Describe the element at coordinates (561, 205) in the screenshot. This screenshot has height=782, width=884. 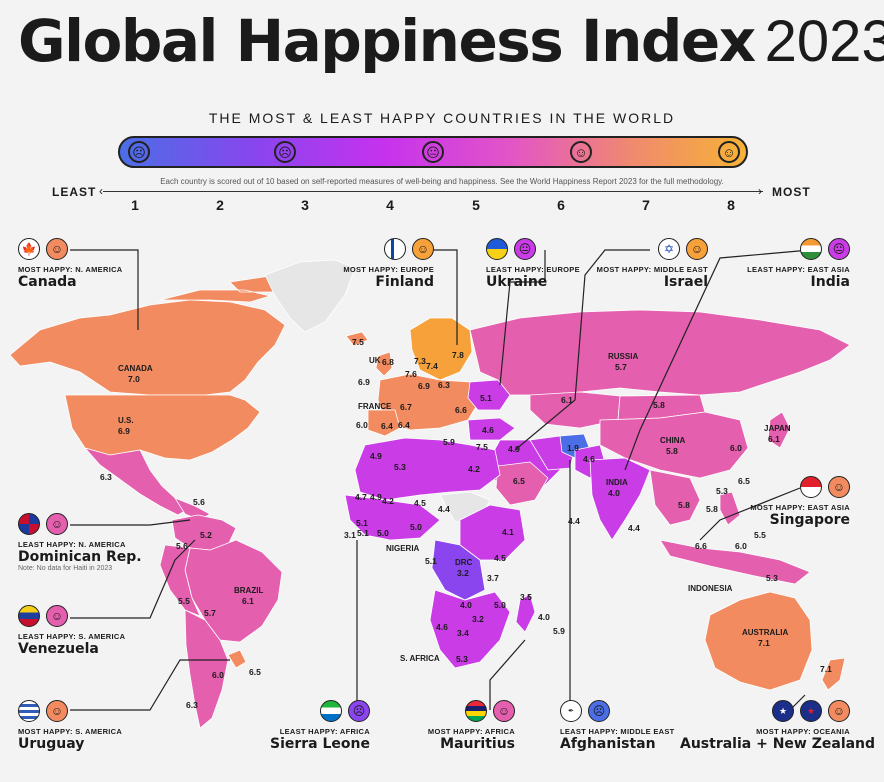
I see `scale-tick: 6` at that location.